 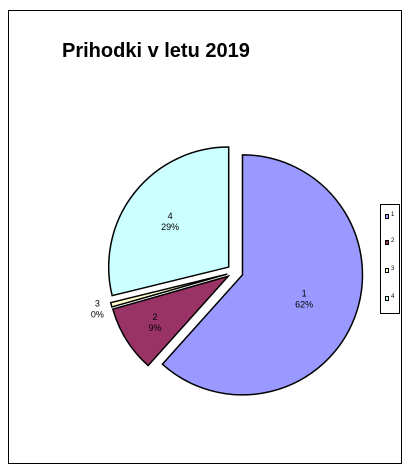 What do you see at coordinates (97, 303) in the screenshot?
I see `slice-label-3: 3` at bounding box center [97, 303].